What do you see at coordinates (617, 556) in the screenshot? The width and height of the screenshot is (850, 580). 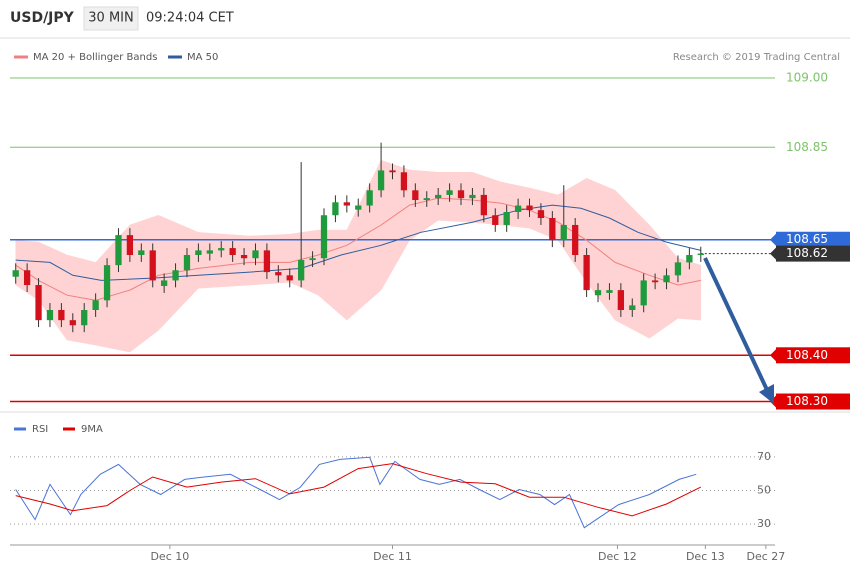 I see `x-tick-label: Dec 12` at bounding box center [617, 556].